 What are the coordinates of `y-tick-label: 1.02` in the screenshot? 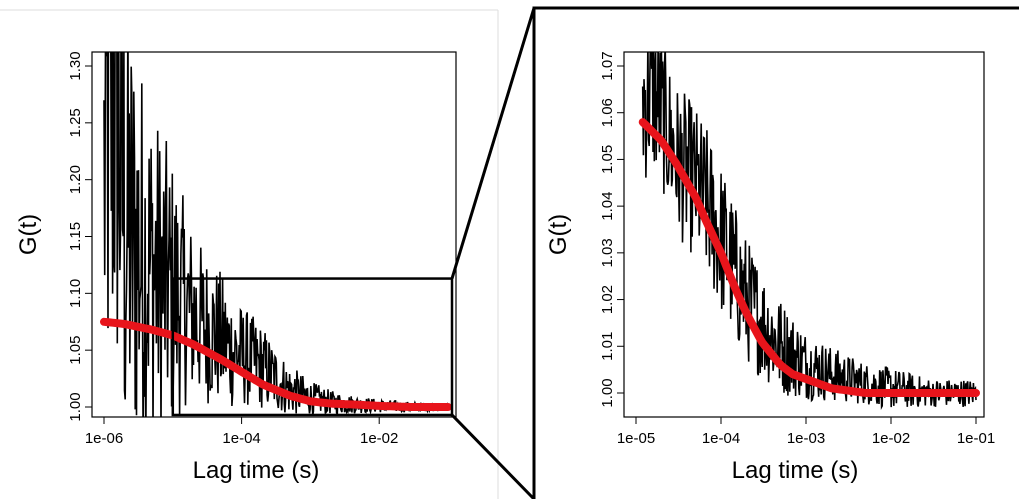 It's located at (607, 299).